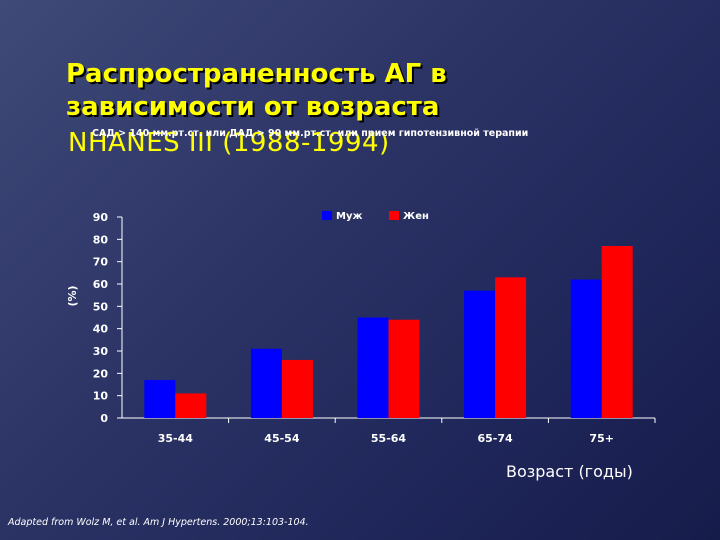 This screenshot has height=540, width=720. What do you see at coordinates (101, 351) in the screenshot?
I see `y-tick-label: 30` at bounding box center [101, 351].